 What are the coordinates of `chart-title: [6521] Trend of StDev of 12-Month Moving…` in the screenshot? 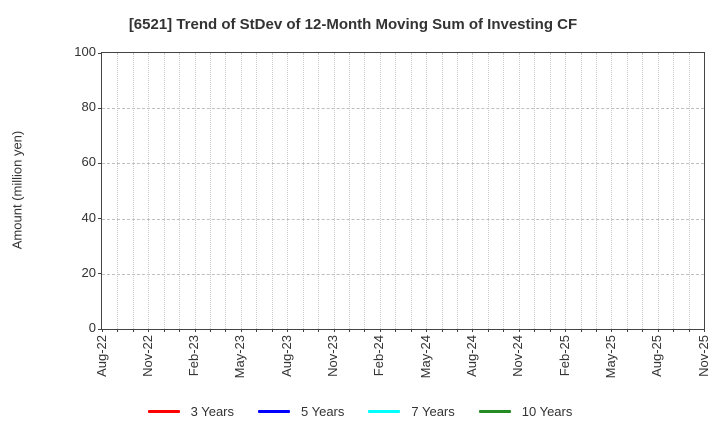 It's located at (353, 24).